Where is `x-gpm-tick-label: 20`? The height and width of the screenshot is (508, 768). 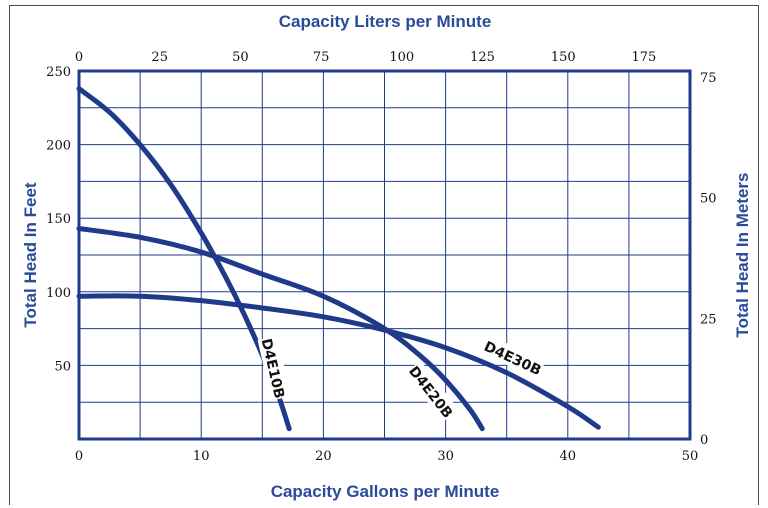 x-gpm-tick-label: 20 is located at coordinates (323, 456).